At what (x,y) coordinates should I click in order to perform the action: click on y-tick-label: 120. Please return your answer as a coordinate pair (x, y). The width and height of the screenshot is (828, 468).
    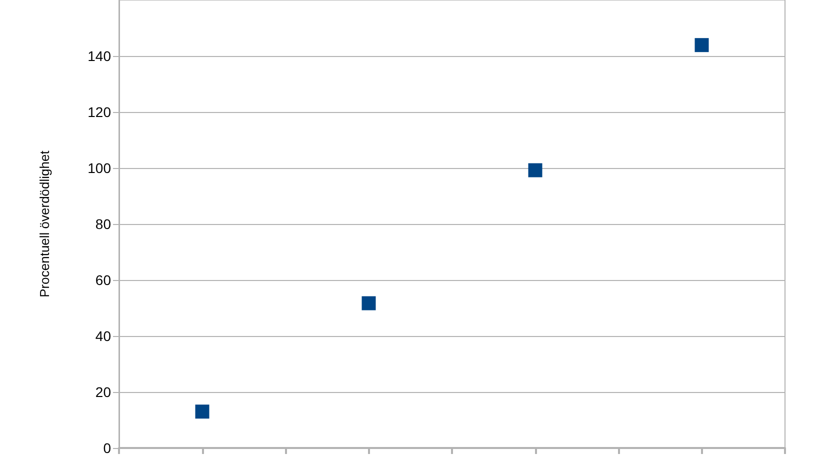
    Looking at the image, I should click on (100, 112).